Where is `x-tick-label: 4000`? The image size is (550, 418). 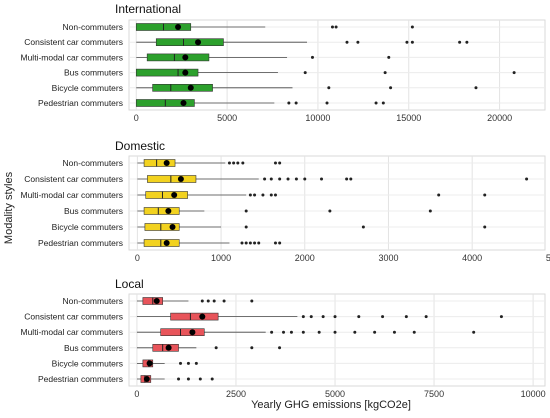 x-tick-label: 4000 is located at coordinates (472, 258).